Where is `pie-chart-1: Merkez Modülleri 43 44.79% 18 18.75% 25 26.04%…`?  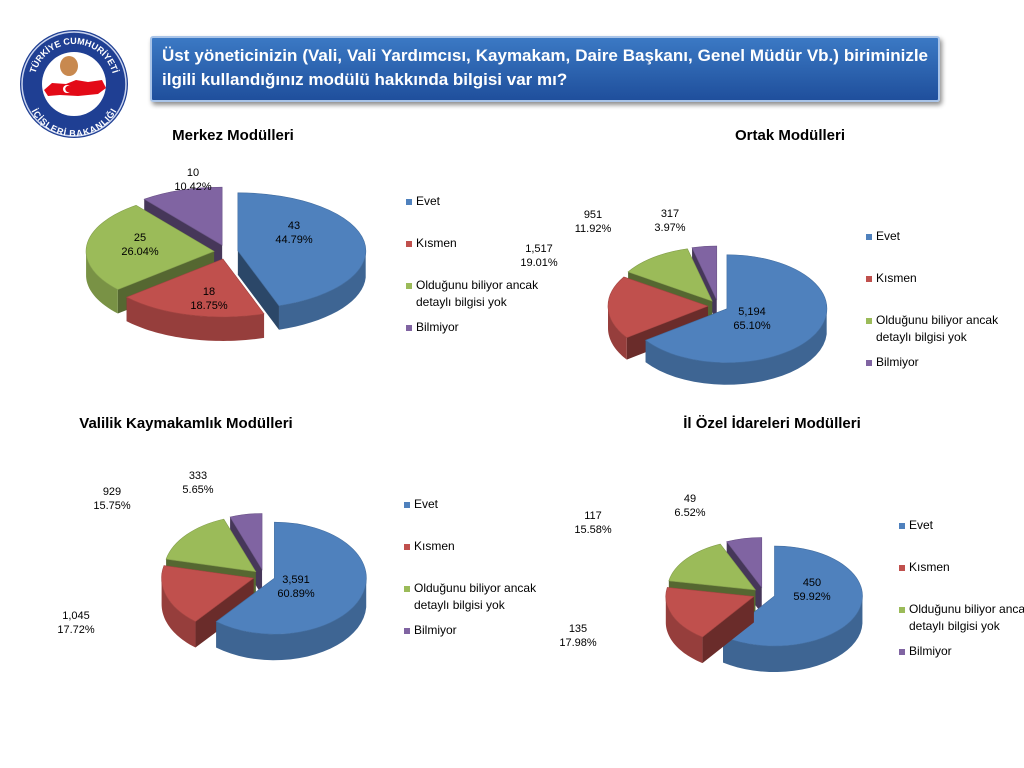
pie-chart-1: Merkez Modülleri 43 44.79% 18 18.75% 25 26.04%… is located at coordinates (312, 234).